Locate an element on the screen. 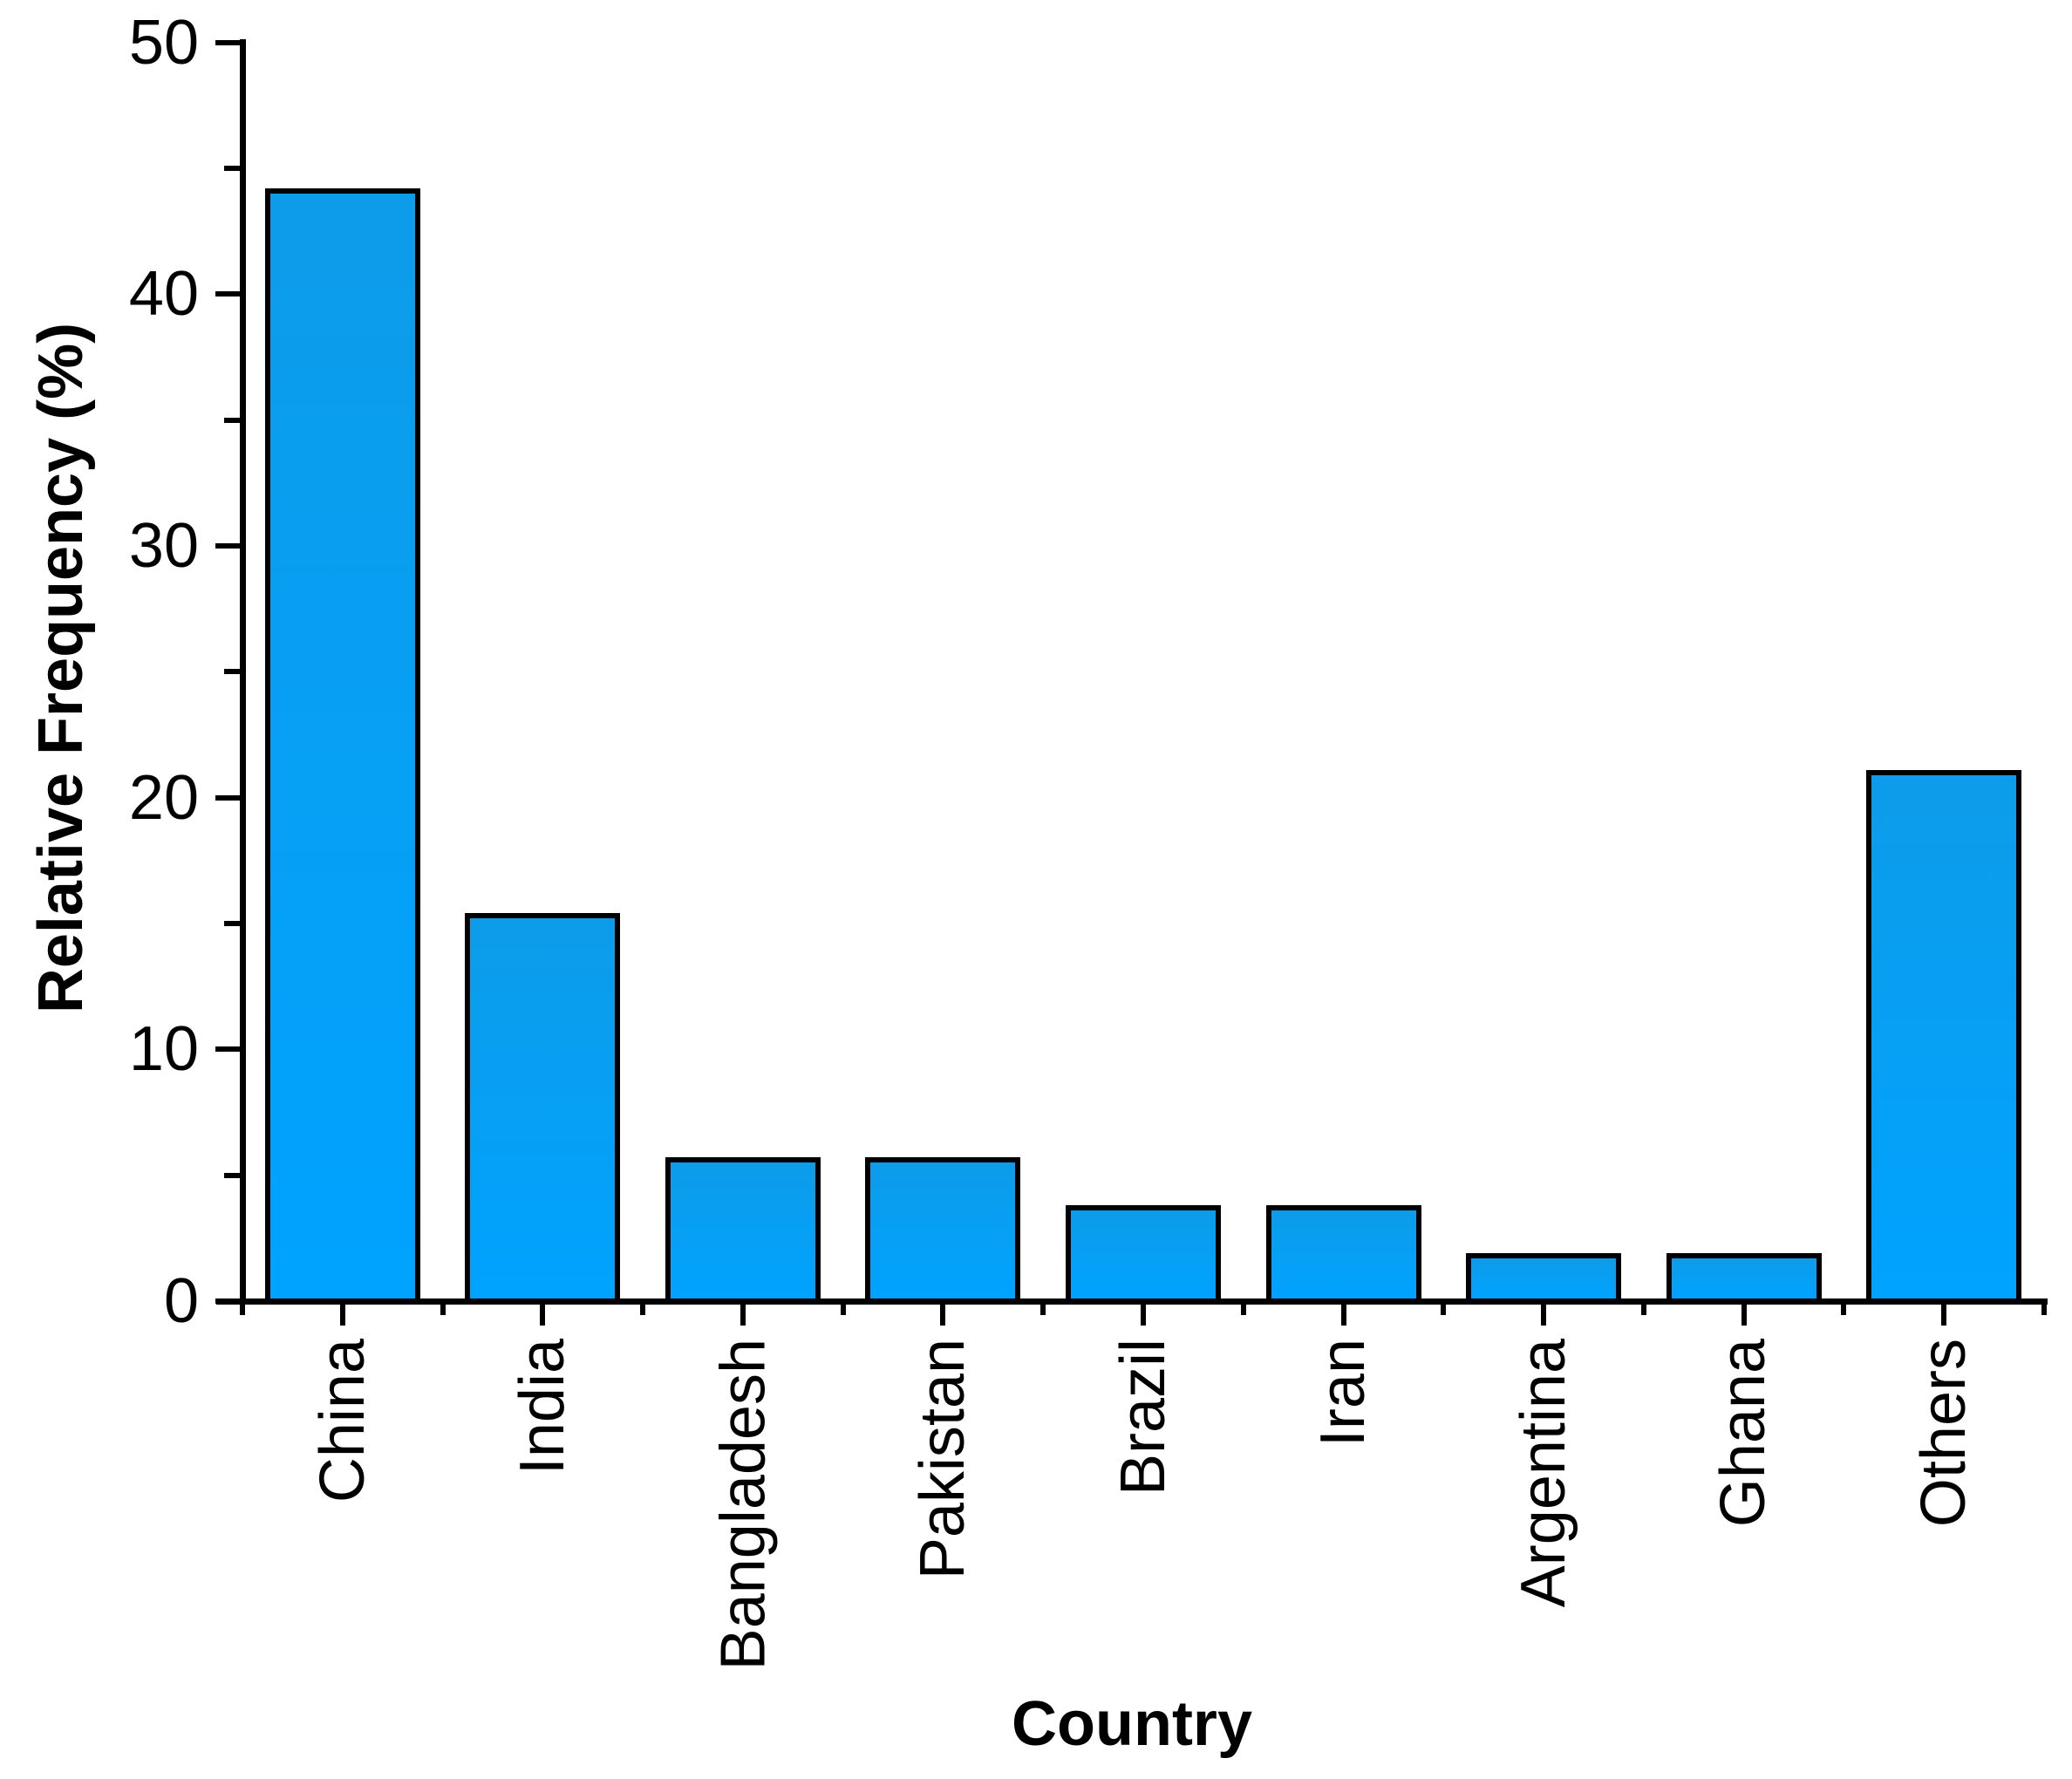 The image size is (2072, 1779). y-tick-label: 50 is located at coordinates (163, 43).